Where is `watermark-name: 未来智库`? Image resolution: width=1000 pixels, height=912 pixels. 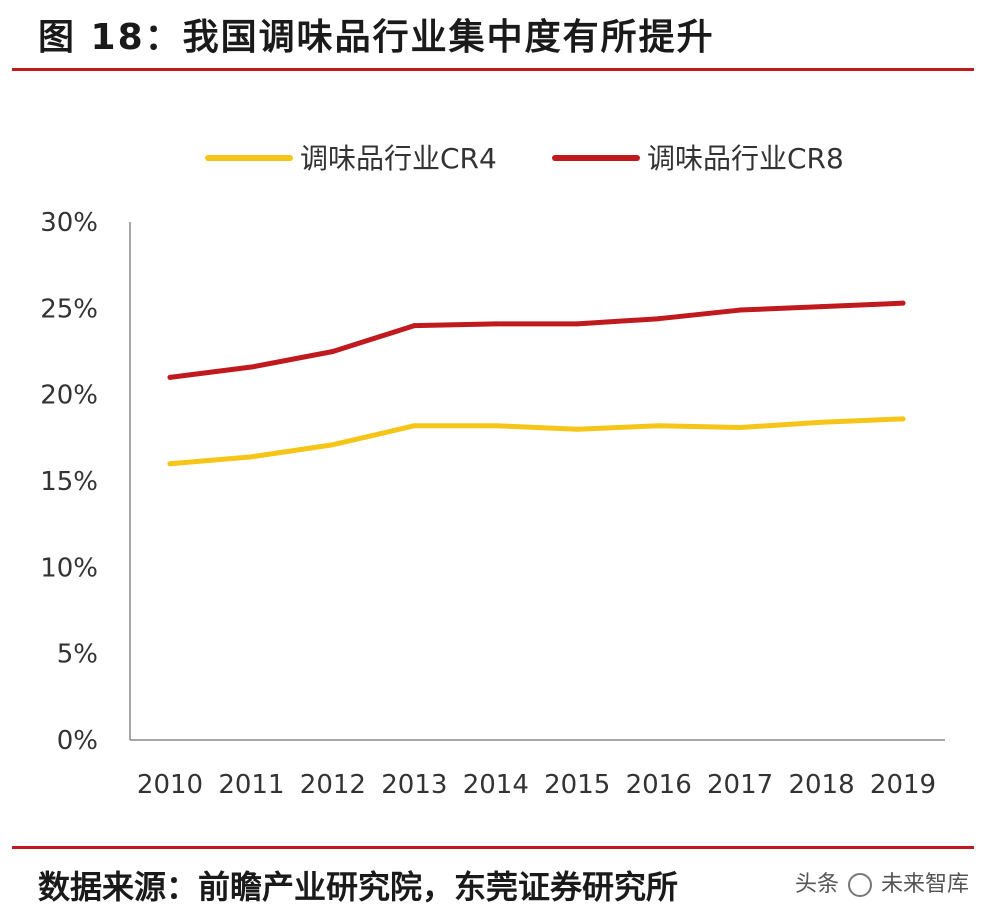 watermark-name: 未来智库 is located at coordinates (925, 884).